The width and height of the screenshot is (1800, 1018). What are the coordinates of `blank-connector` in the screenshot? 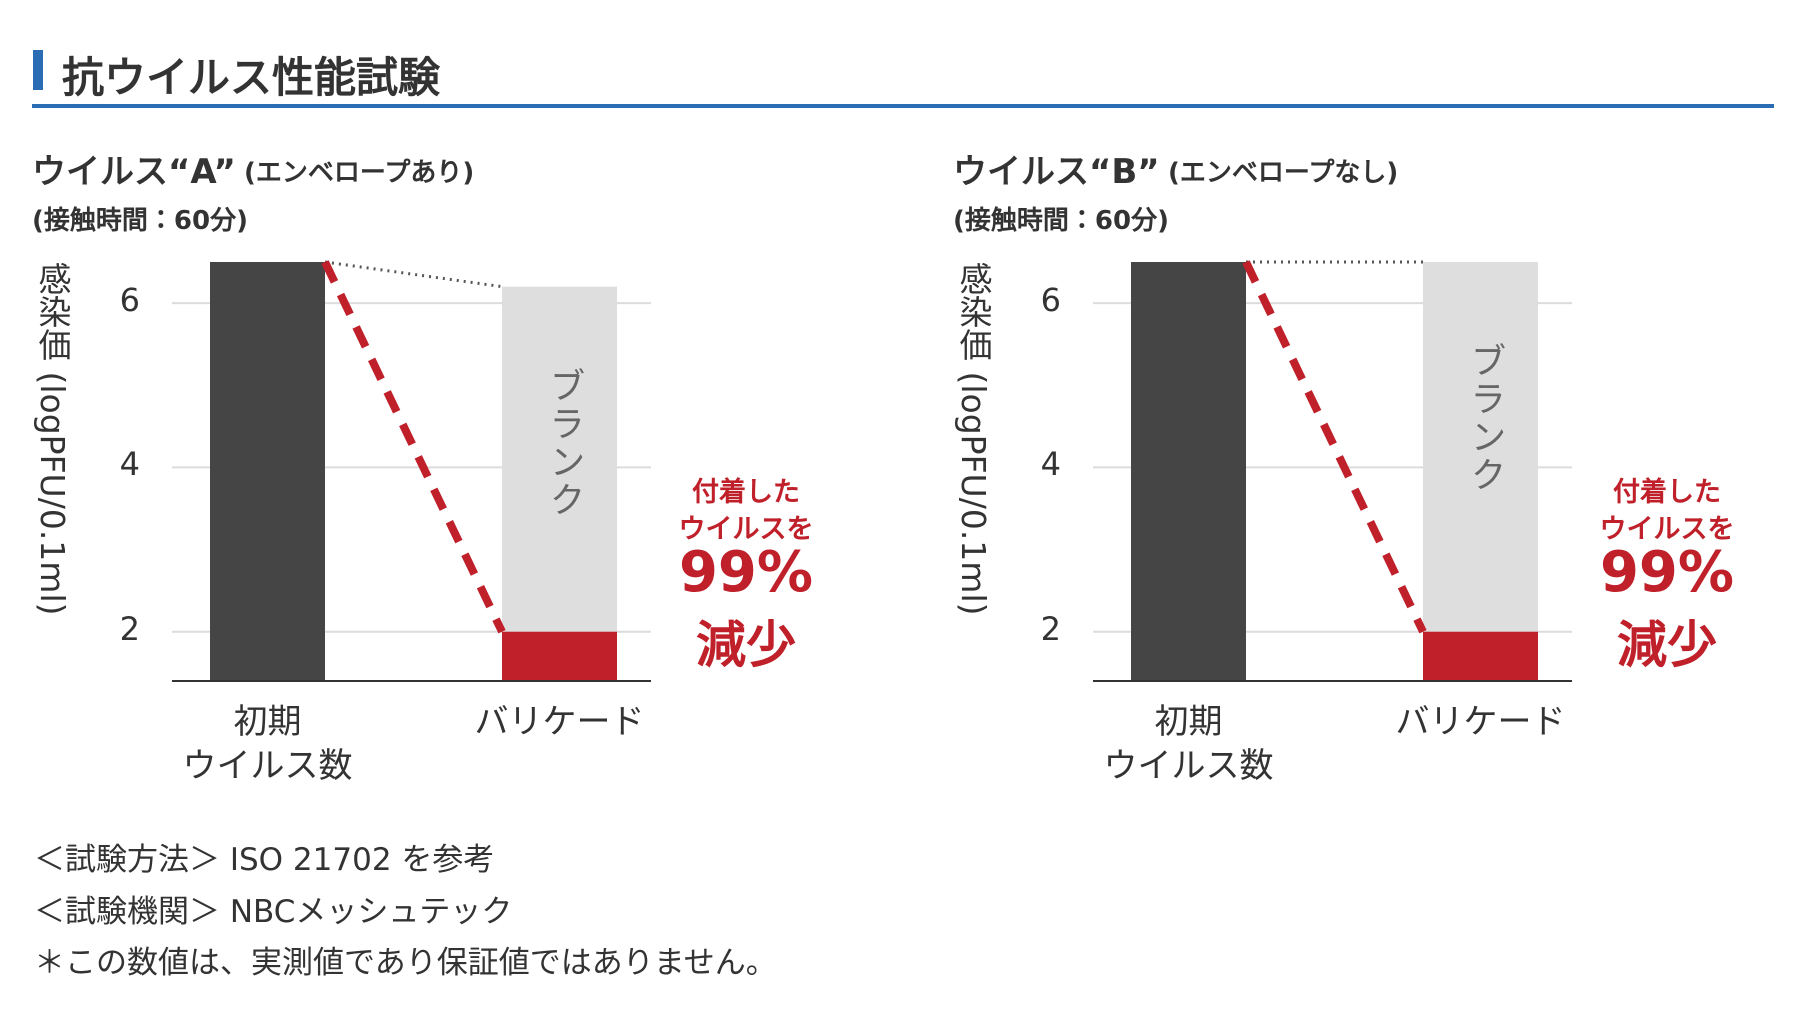 It's located at (413, 274).